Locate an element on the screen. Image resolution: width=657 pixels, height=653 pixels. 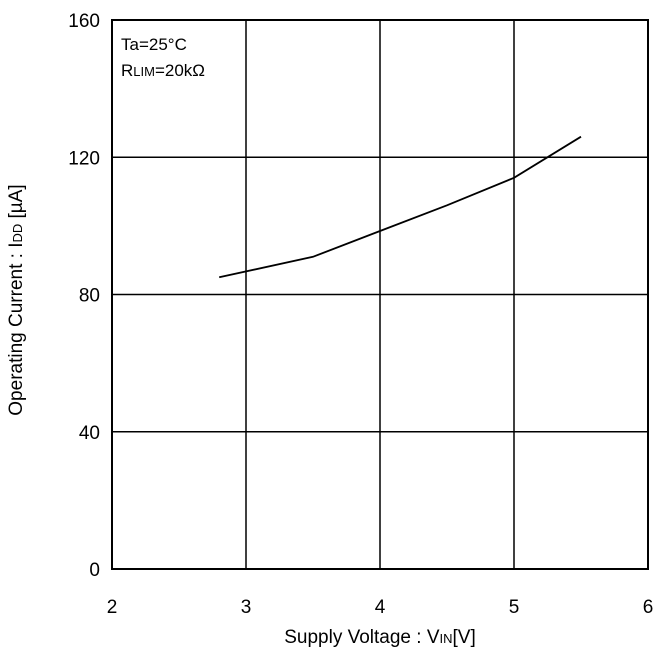
series-group is located at coordinates (400, 207).